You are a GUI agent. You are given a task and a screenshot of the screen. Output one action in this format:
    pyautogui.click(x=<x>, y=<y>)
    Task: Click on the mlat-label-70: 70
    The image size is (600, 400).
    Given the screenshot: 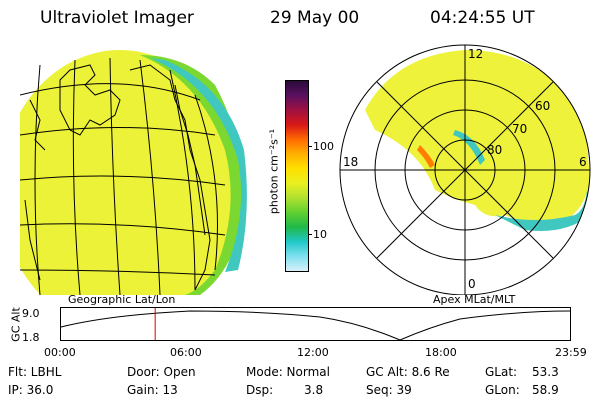 What is the action you would take?
    pyautogui.click(x=519, y=129)
    